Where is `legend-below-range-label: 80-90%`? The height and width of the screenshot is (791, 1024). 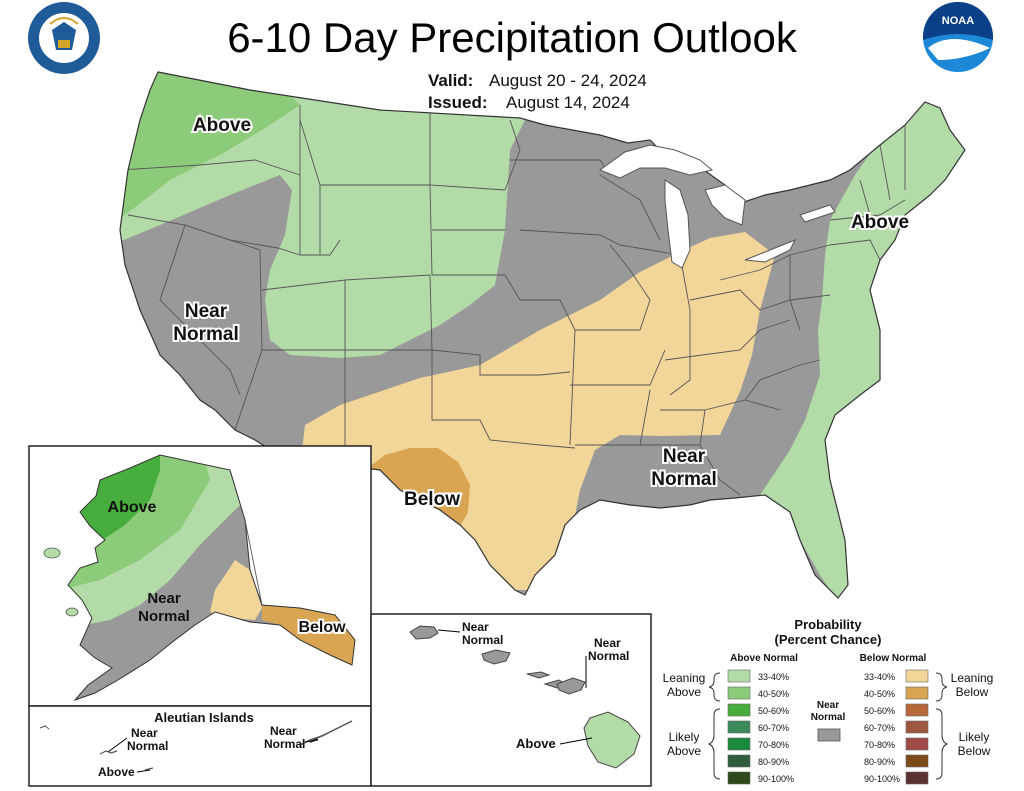
legend-below-range-label: 80-90% is located at coordinates (879, 762).